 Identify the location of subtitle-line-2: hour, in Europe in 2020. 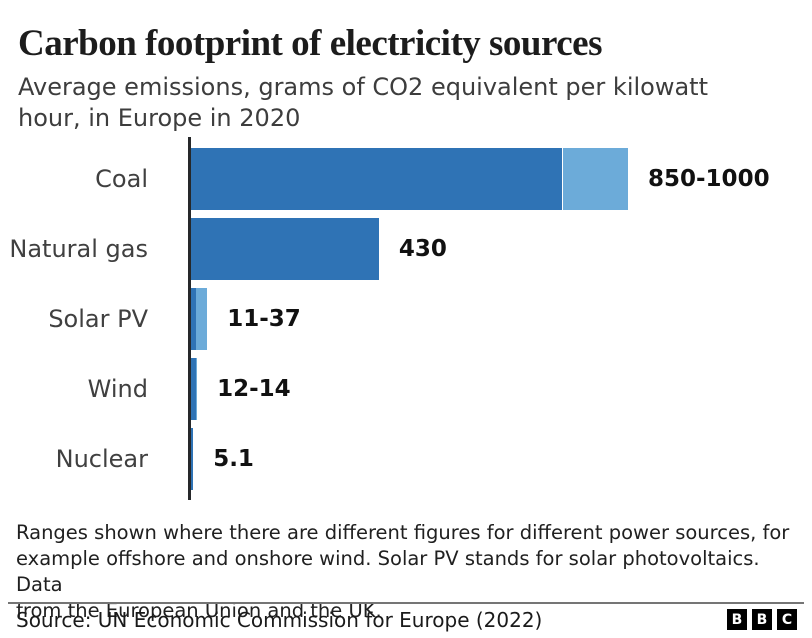
(159, 118).